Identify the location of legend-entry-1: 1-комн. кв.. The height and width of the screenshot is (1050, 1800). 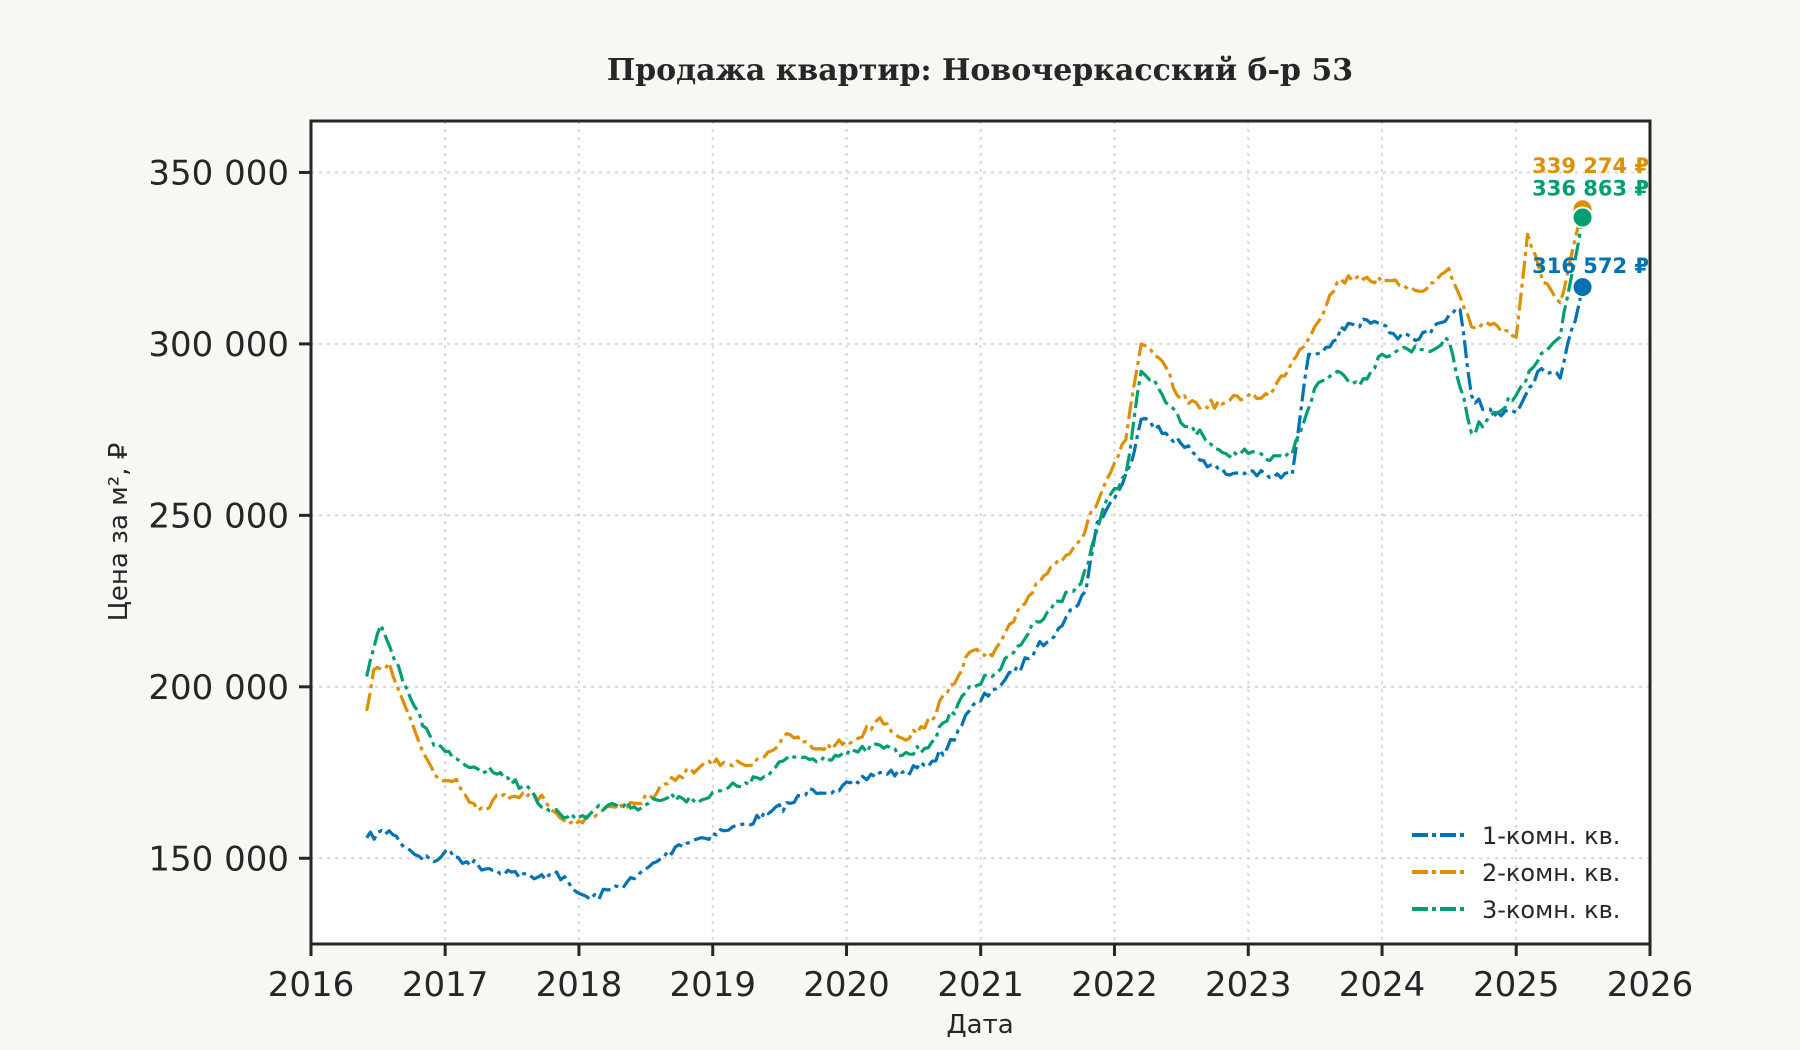
(1551, 836).